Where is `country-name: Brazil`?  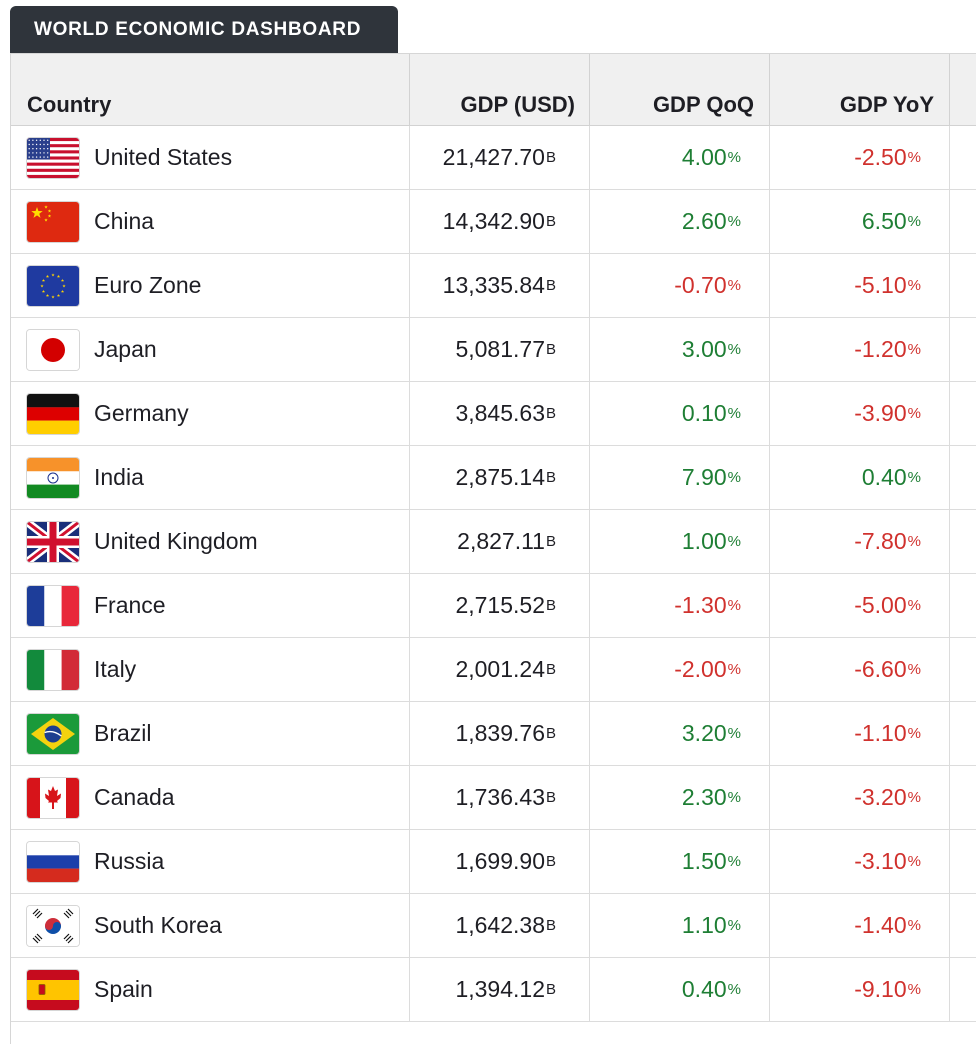
country-name: Brazil is located at coordinates (123, 733).